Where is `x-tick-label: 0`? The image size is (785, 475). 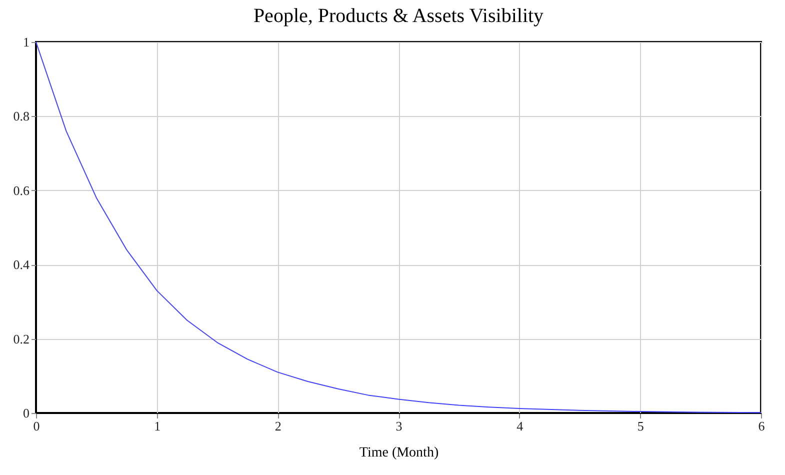 x-tick-label: 0 is located at coordinates (36, 426).